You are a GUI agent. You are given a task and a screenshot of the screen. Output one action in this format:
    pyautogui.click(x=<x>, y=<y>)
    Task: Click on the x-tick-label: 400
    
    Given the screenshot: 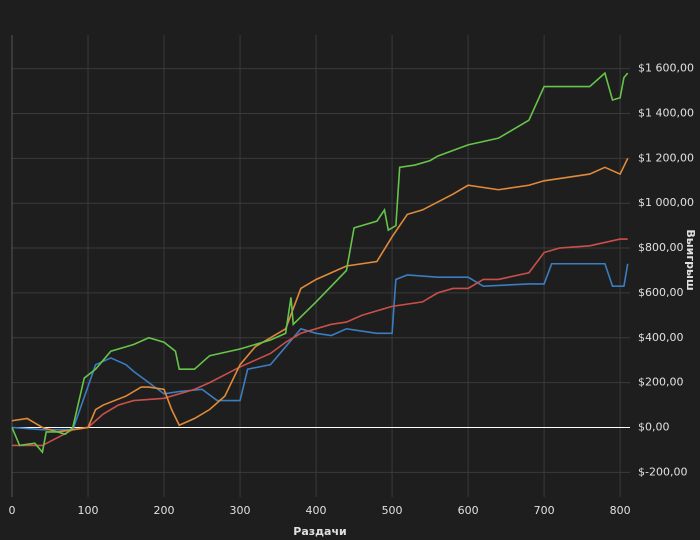 What is the action you would take?
    pyautogui.click(x=316, y=510)
    